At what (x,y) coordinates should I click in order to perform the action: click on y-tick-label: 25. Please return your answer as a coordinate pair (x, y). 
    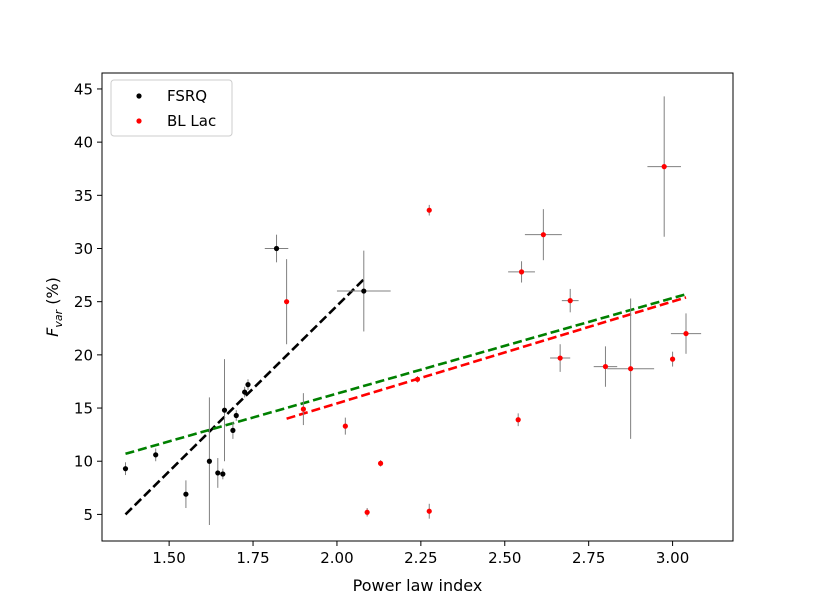
    Looking at the image, I should click on (83, 302).